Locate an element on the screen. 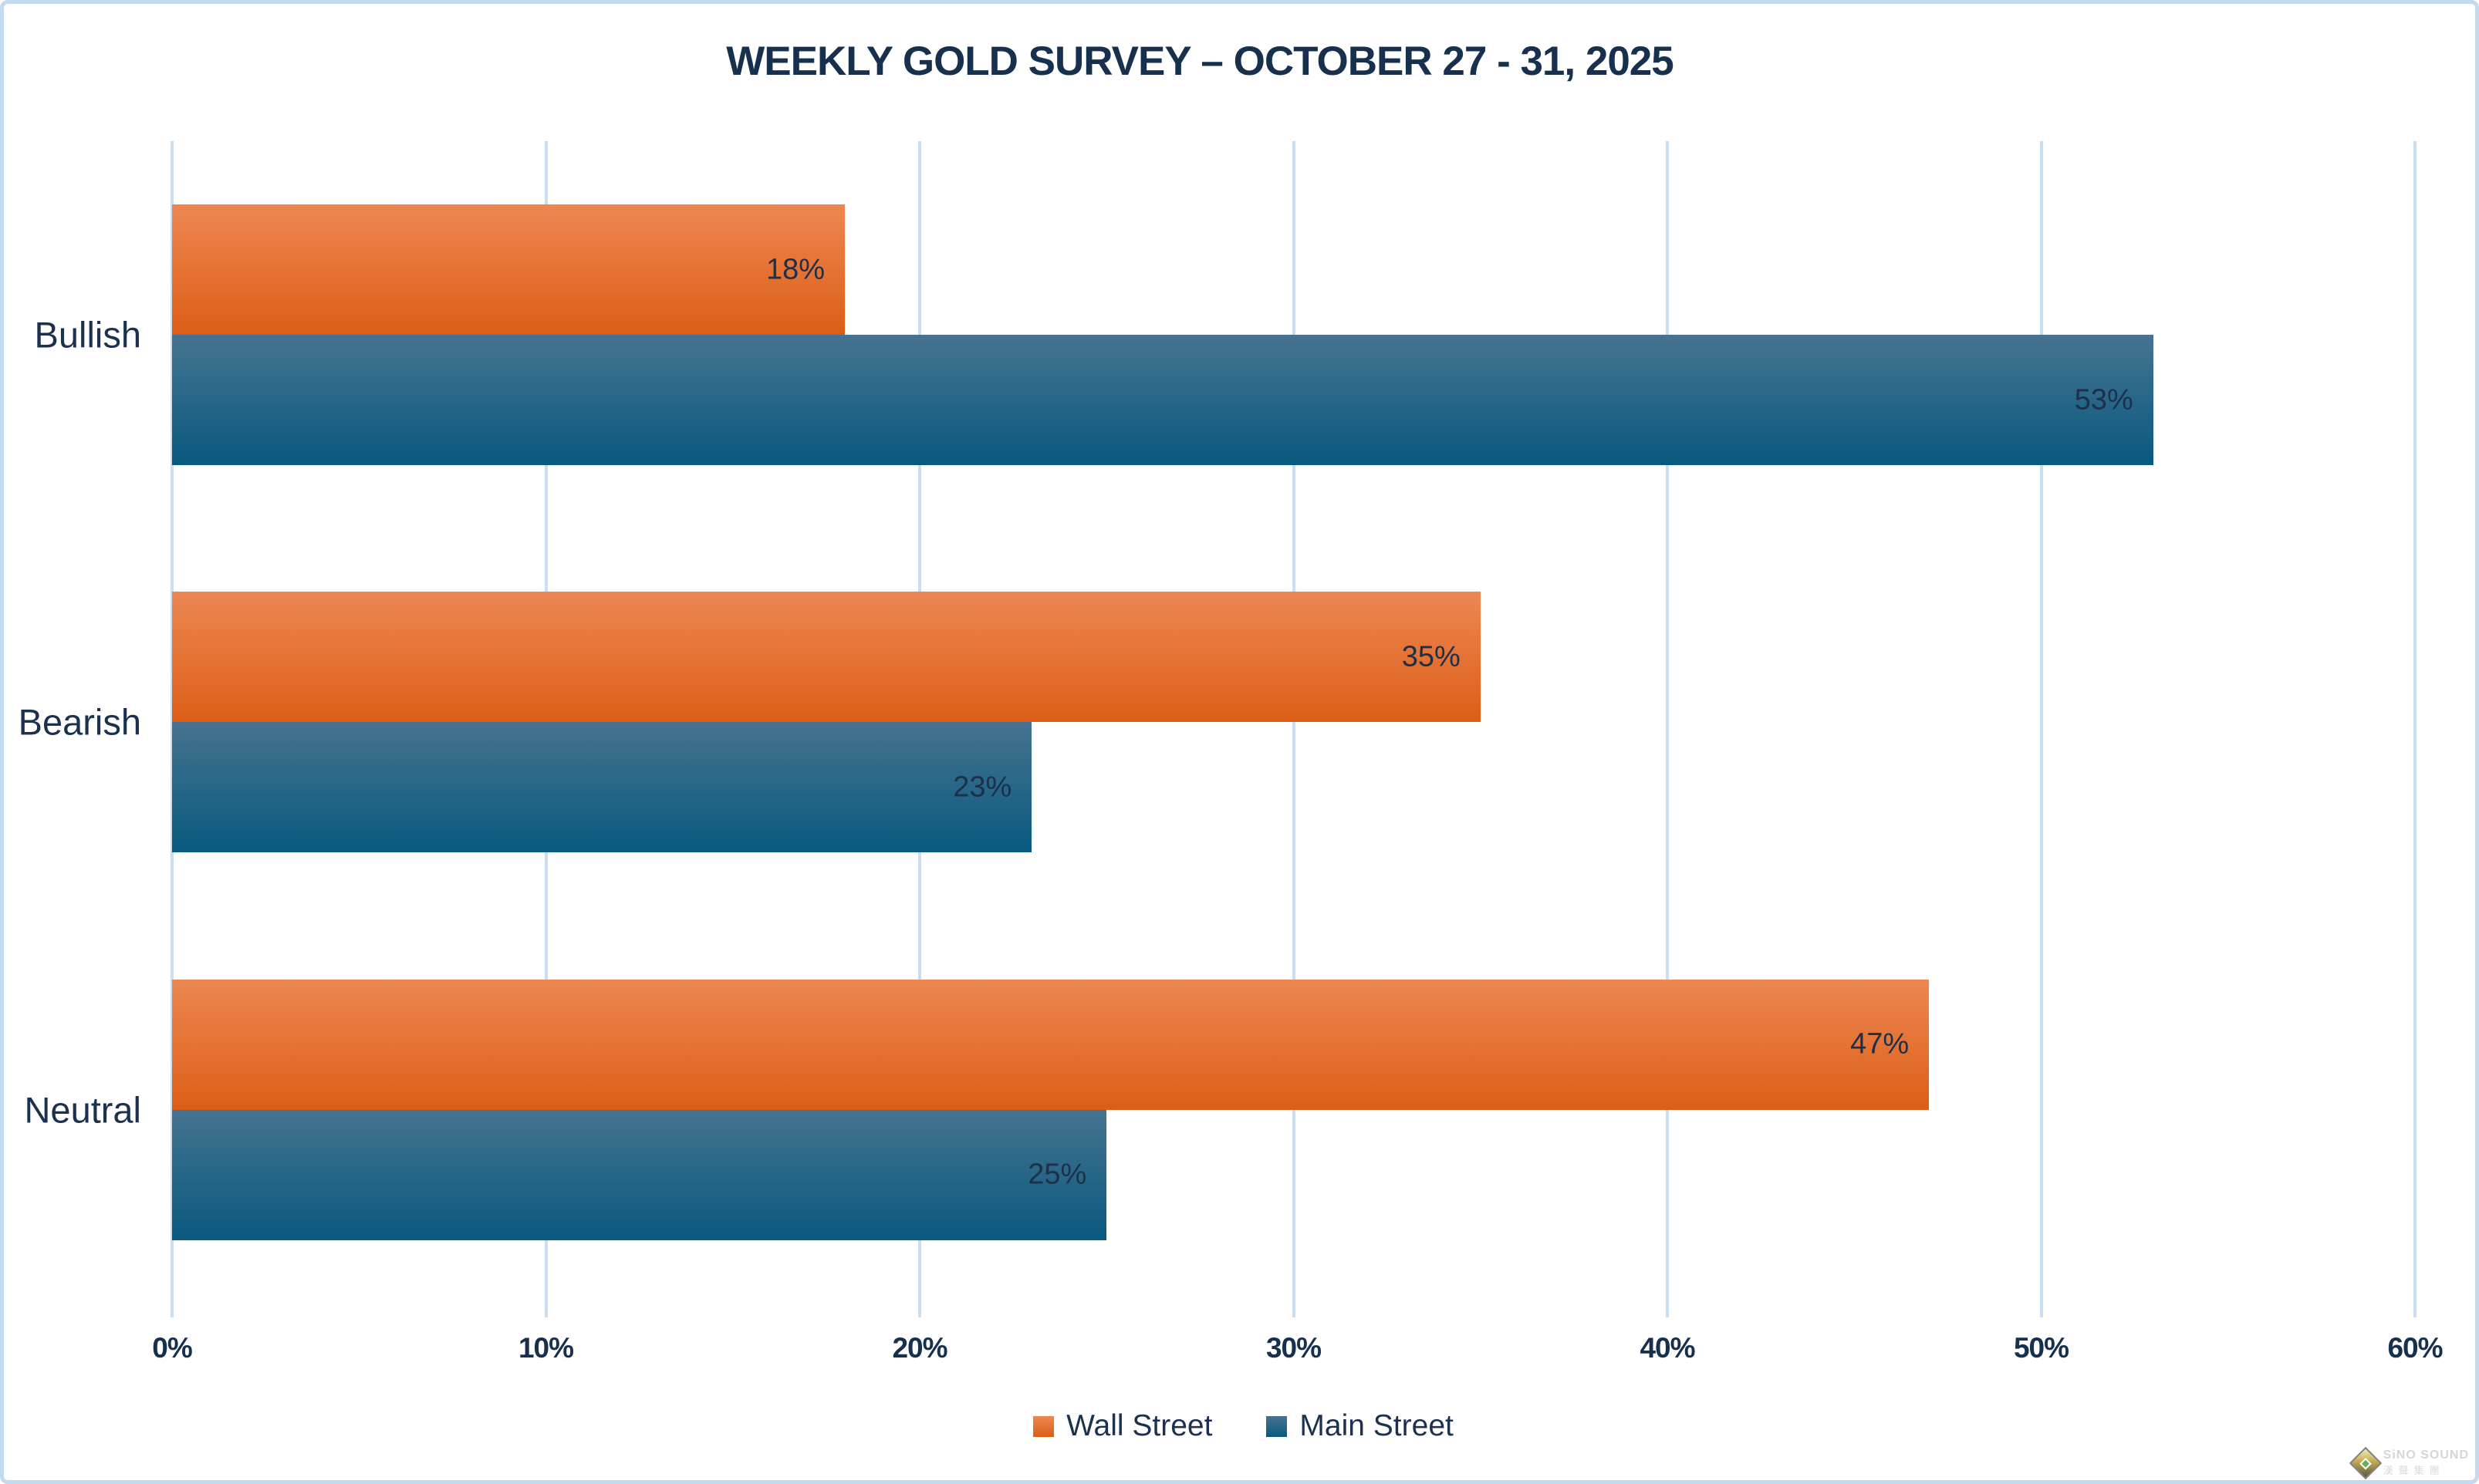 The width and height of the screenshot is (2479, 1484). gridline-40- is located at coordinates (1667, 729).